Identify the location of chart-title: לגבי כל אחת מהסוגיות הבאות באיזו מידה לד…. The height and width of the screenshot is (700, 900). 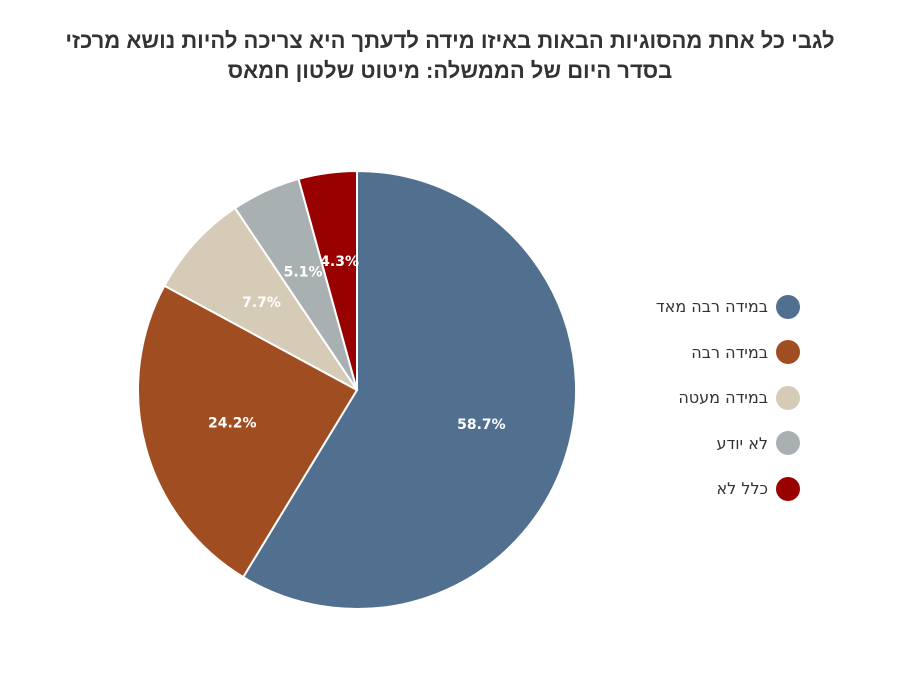
(450, 56).